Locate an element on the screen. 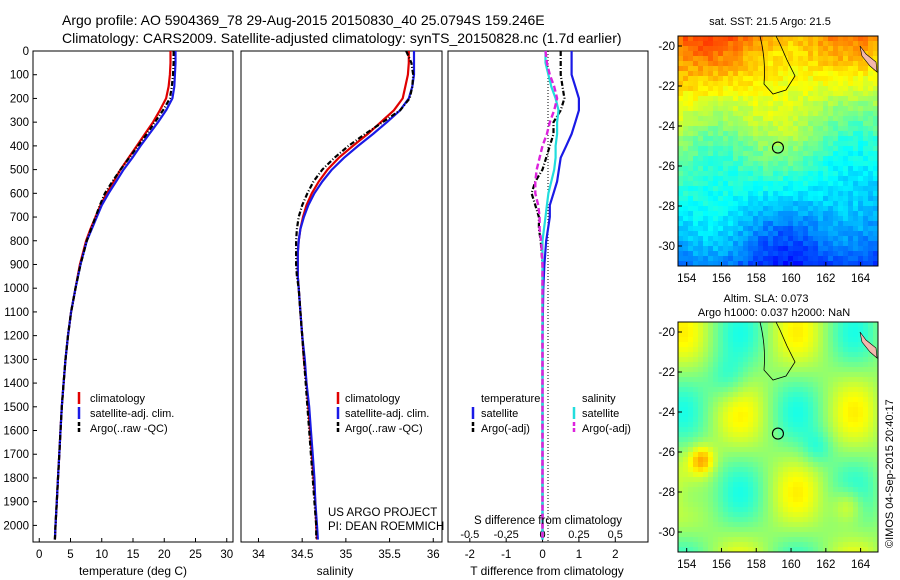 This screenshot has height=580, width=900. depth-tick-label: 1400 is located at coordinates (16, 384).